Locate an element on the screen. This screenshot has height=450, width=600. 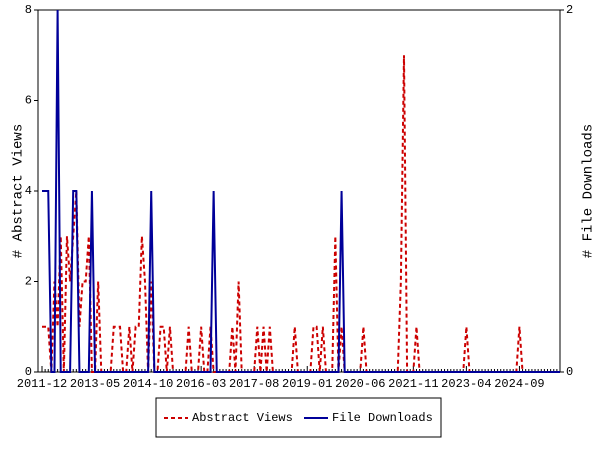
y-tick-label: 2 is located at coordinates (28, 282).